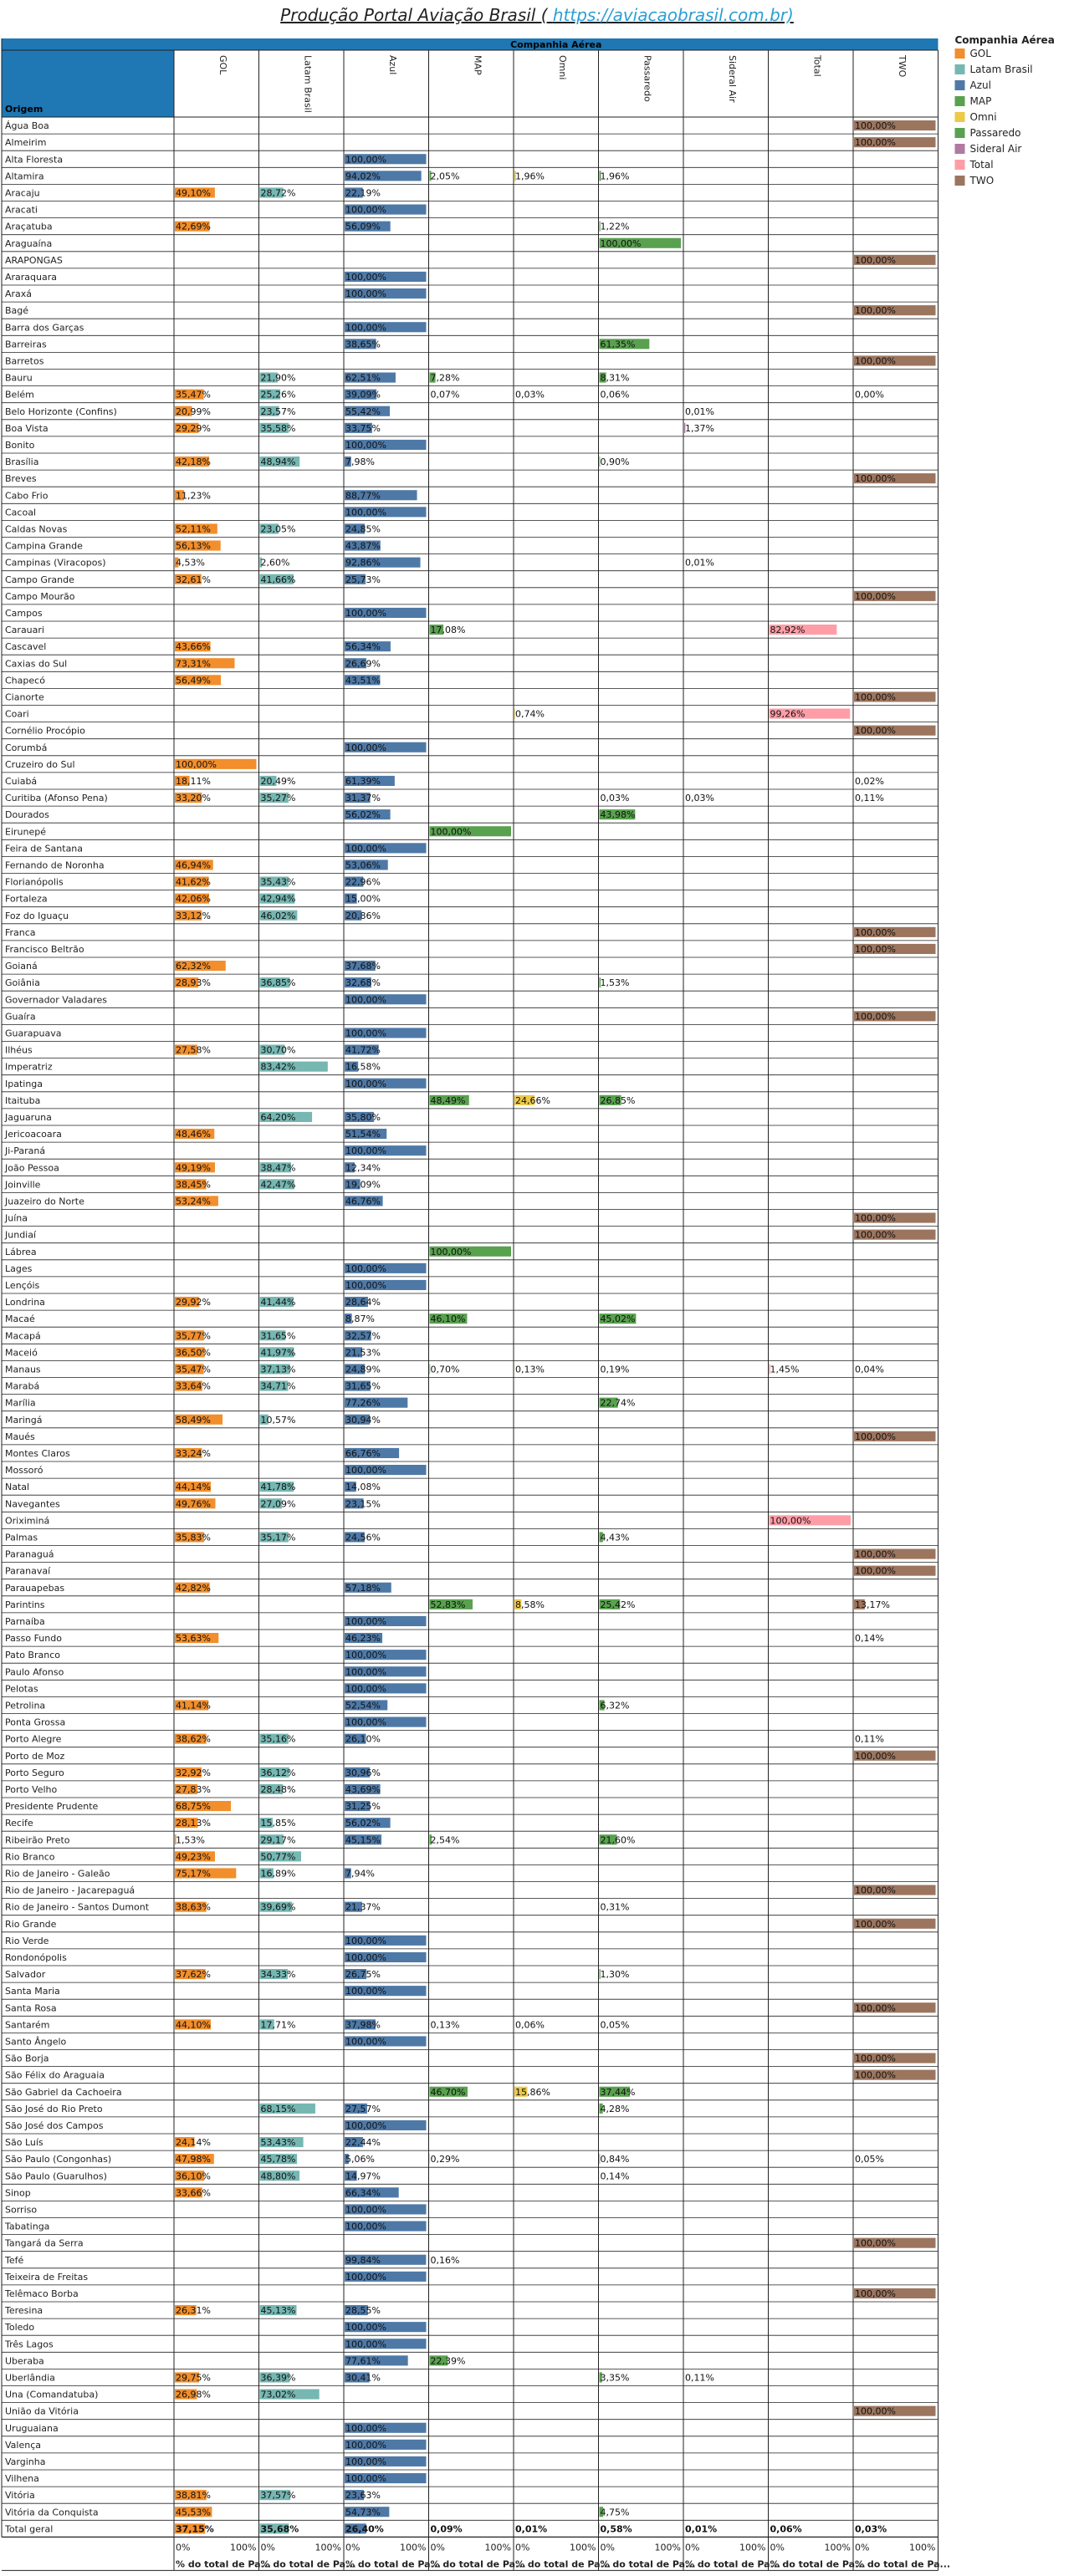 Image resolution: width=1074 pixels, height=2576 pixels. I want to click on row-label: União da Vitória, so click(42, 2412).